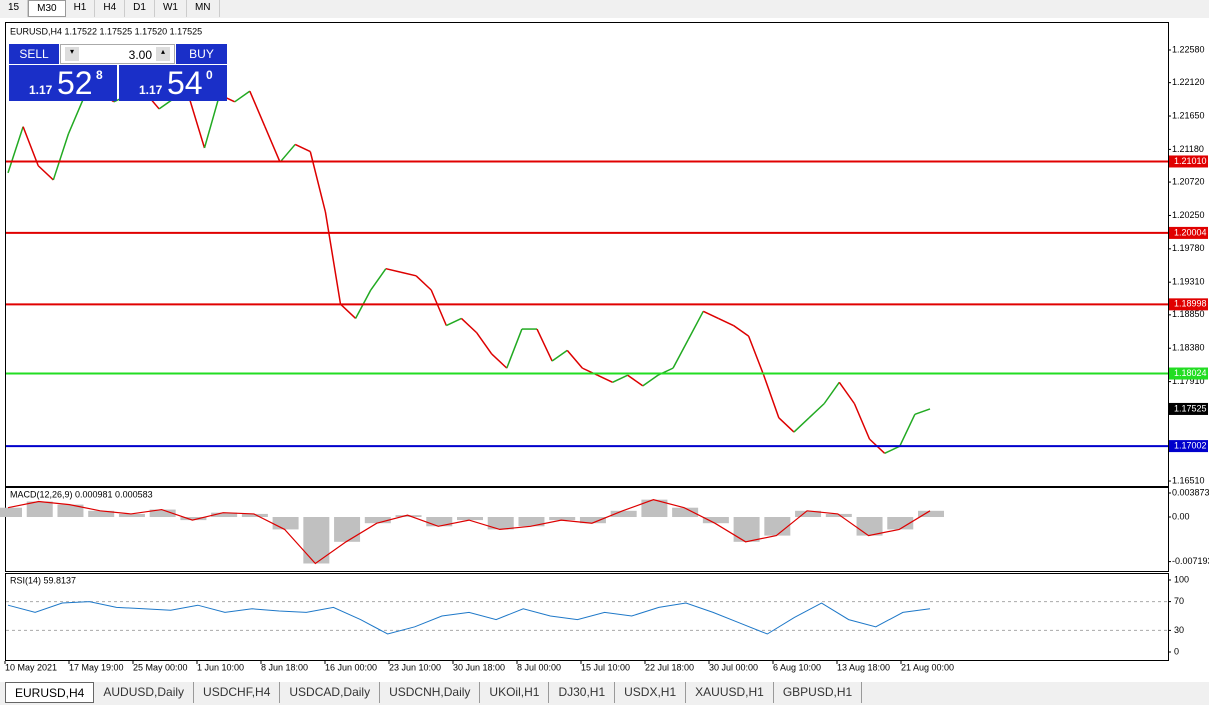 The width and height of the screenshot is (1209, 705). I want to click on y-tick-label: 1.19780, so click(1188, 248).